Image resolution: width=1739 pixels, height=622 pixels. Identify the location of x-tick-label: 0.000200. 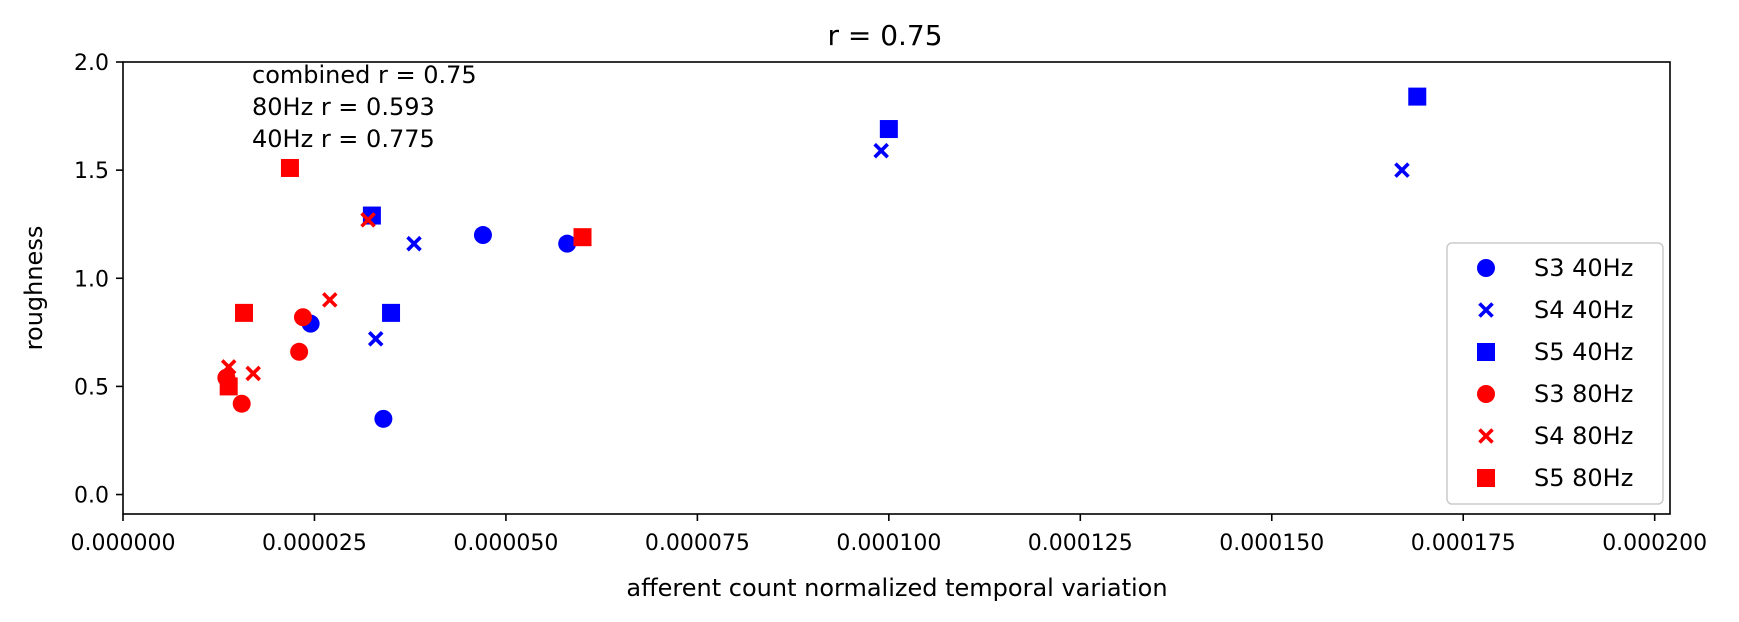
(1654, 543).